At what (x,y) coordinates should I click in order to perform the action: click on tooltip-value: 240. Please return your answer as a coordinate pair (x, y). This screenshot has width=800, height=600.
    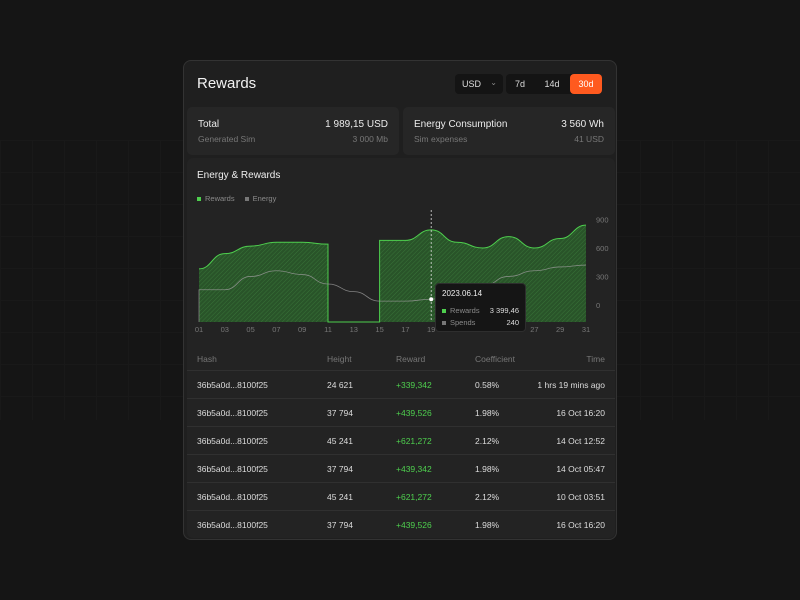
    Looking at the image, I should click on (512, 322).